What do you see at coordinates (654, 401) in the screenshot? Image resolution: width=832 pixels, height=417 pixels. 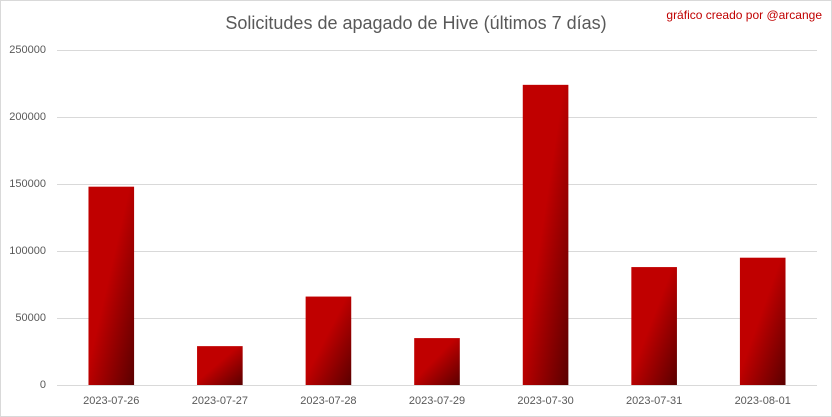 I see `x-tick-label: 2023-07-31` at bounding box center [654, 401].